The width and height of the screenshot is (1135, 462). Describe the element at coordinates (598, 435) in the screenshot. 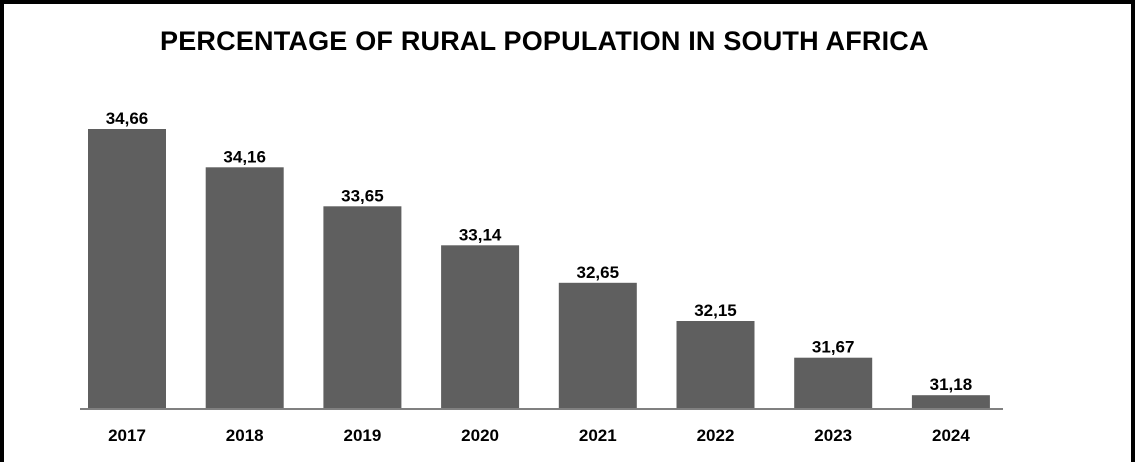

I see `x-tick-label-2021: 2021` at that location.